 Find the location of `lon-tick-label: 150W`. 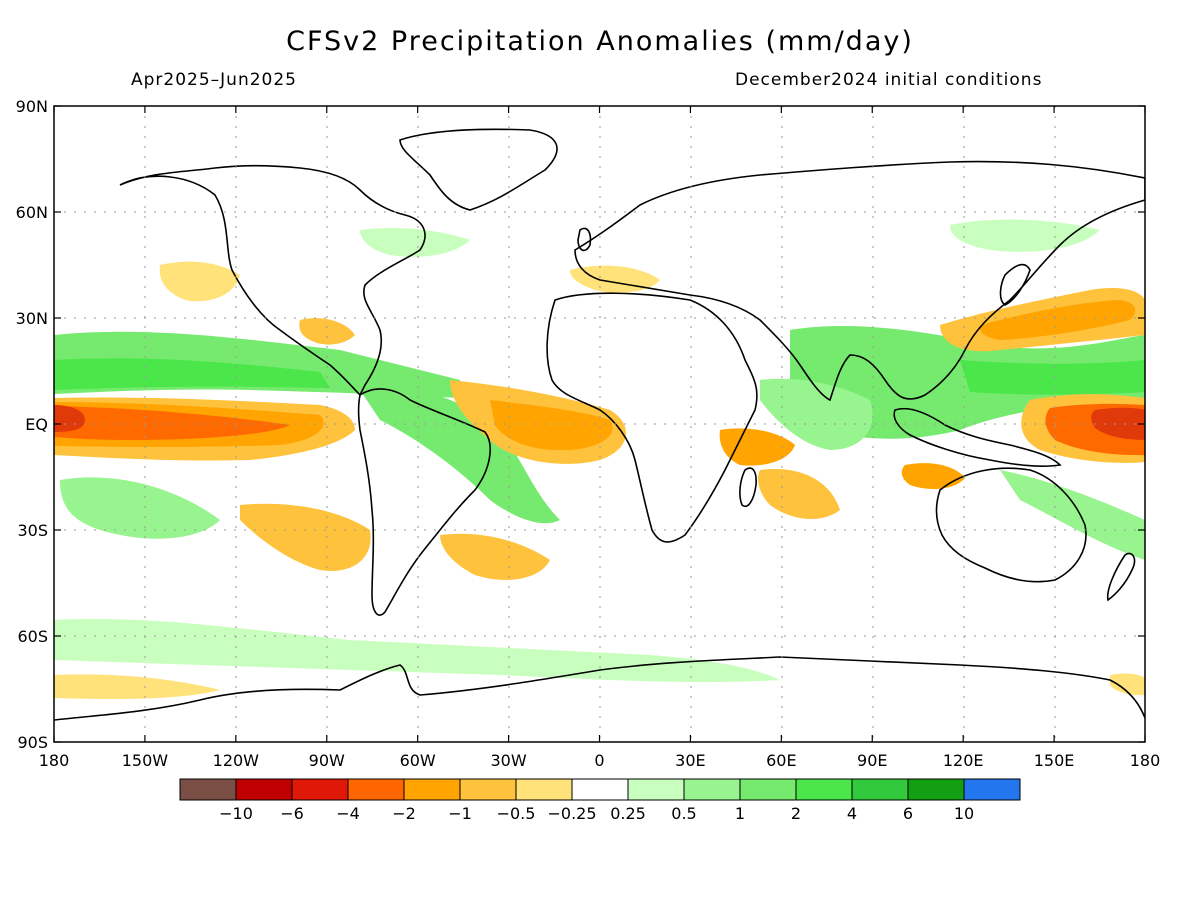

lon-tick-label: 150W is located at coordinates (145, 760).